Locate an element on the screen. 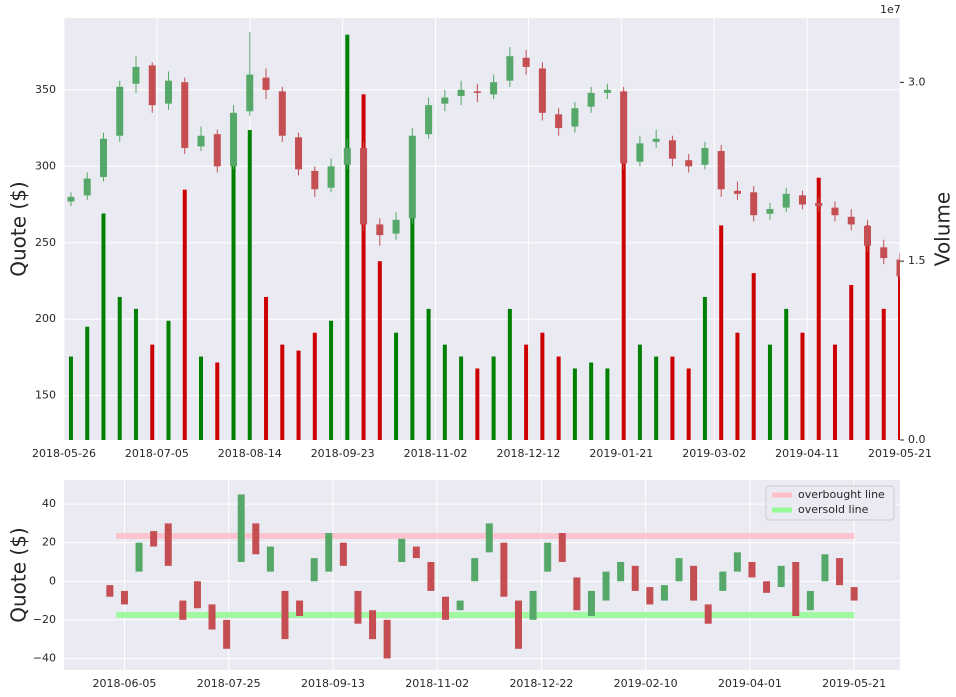 The width and height of the screenshot is (956, 697). x-tick-label: 2019-03-02 is located at coordinates (714, 453).